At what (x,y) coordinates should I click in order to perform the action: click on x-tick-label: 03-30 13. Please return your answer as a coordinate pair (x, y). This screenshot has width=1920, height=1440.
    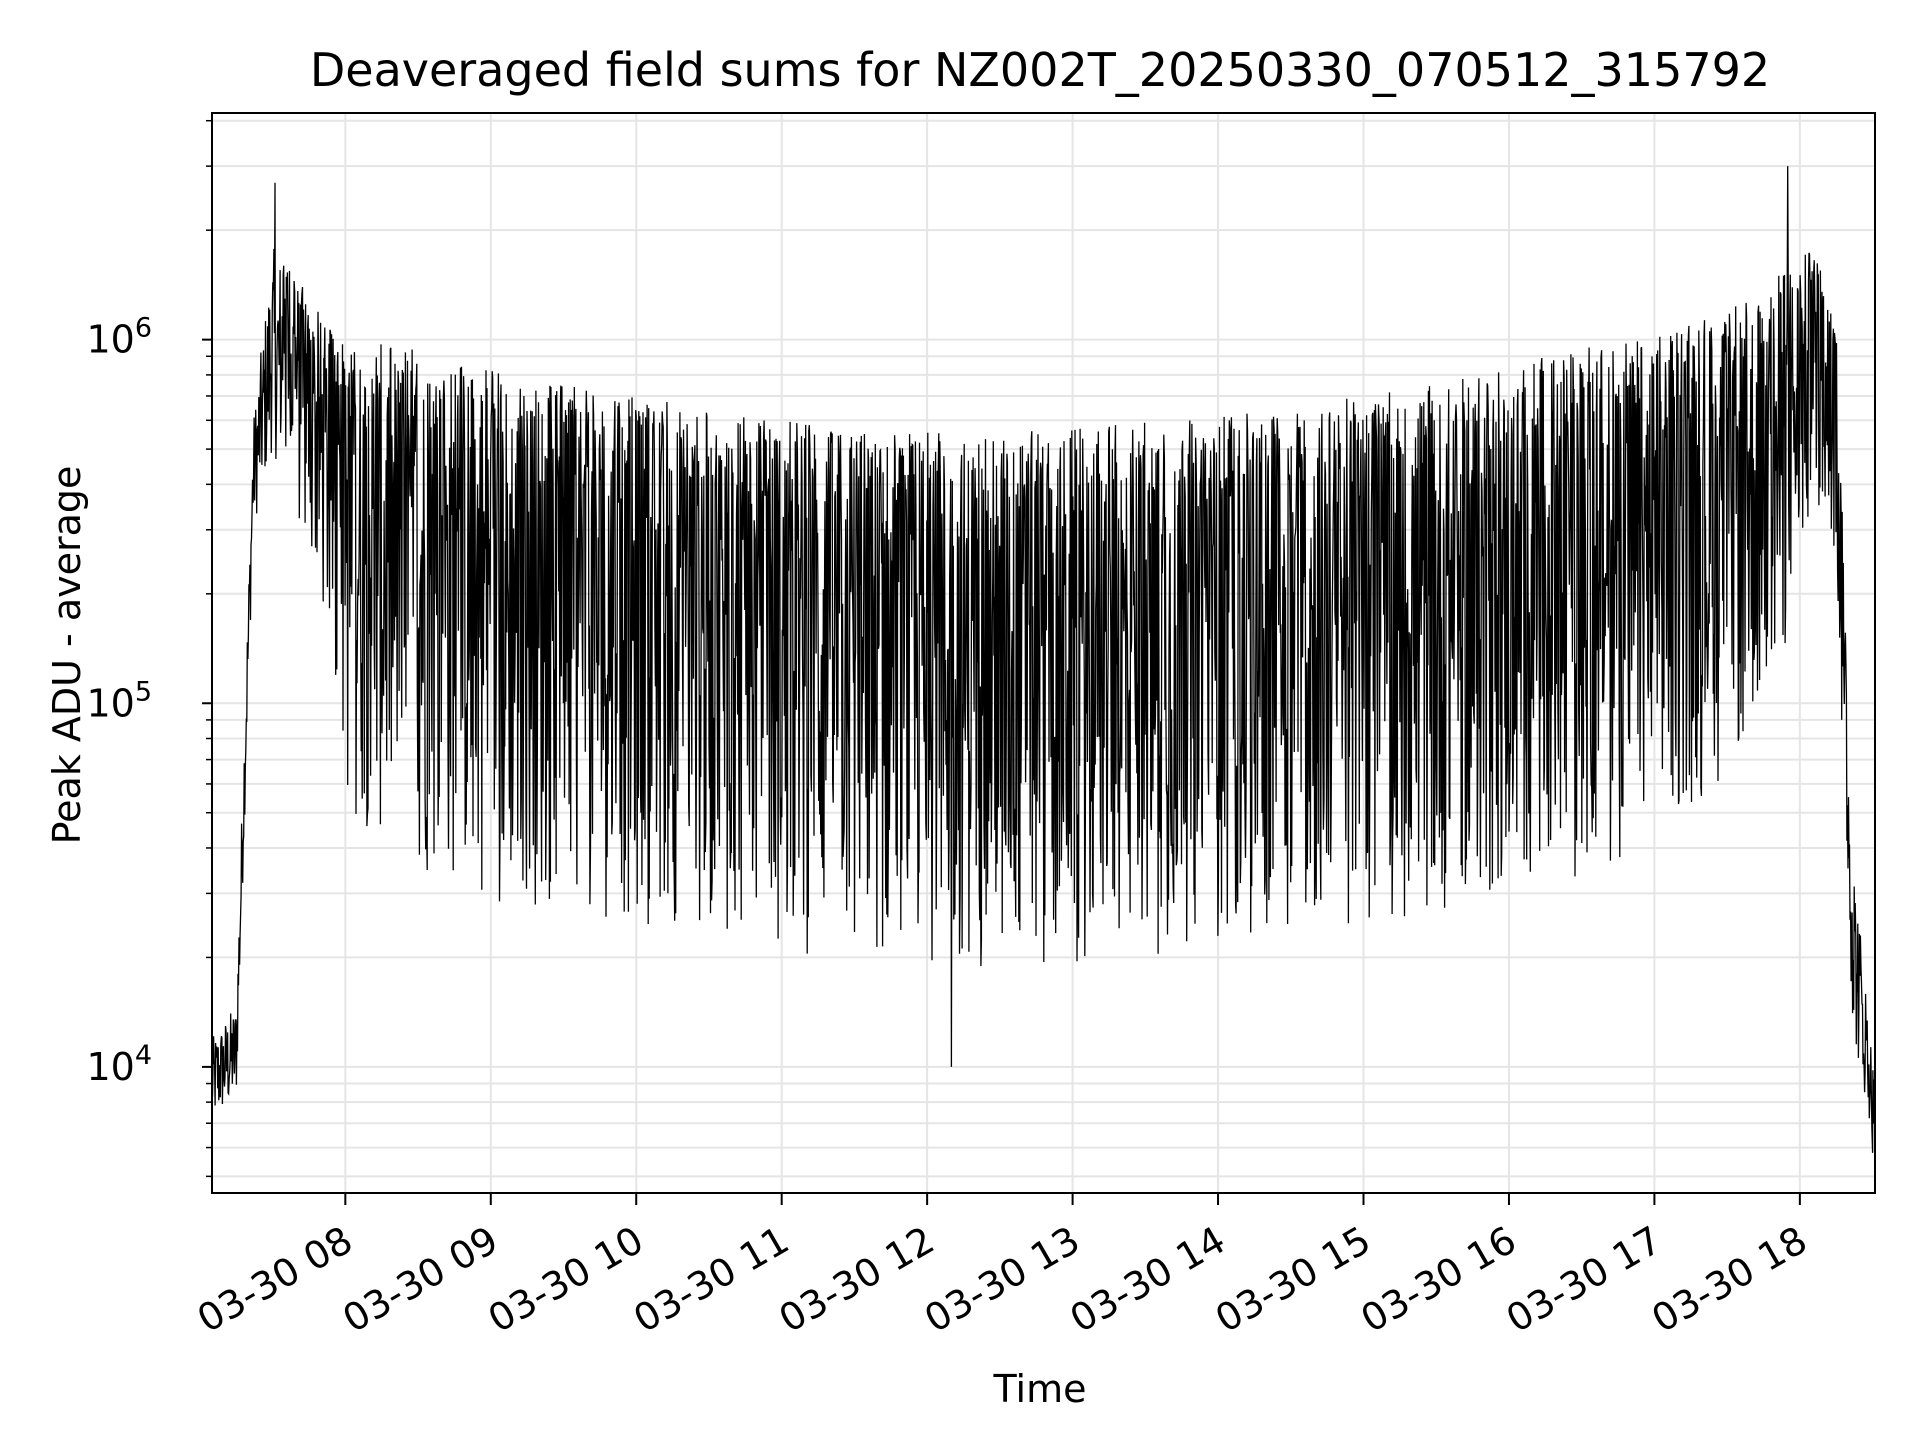
    Looking at the image, I should click on (1002, 1280).